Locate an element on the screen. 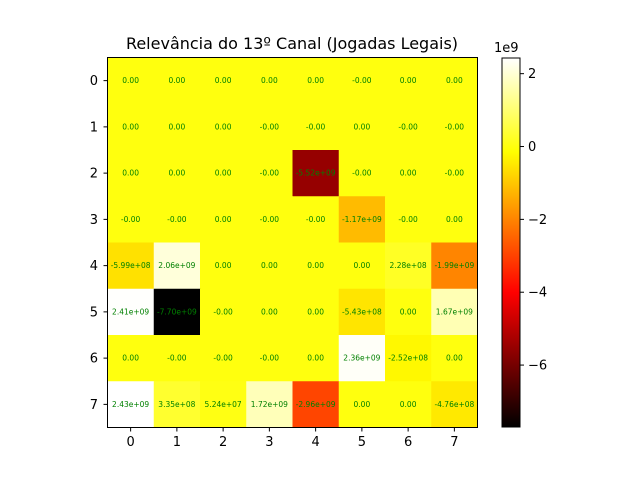 The image size is (640, 480). cell-value-label-1-0: 0.00 is located at coordinates (130, 126).